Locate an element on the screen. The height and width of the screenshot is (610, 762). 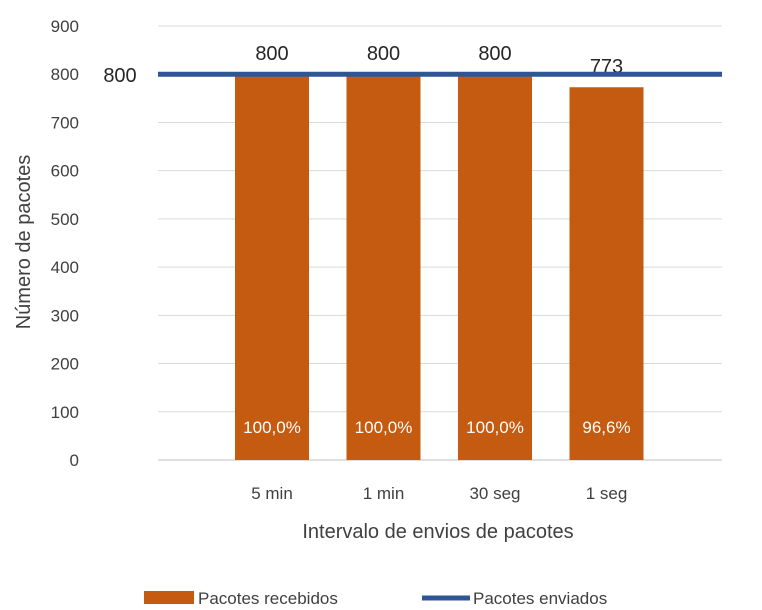
y-tick-label: 0 is located at coordinates (74, 460).